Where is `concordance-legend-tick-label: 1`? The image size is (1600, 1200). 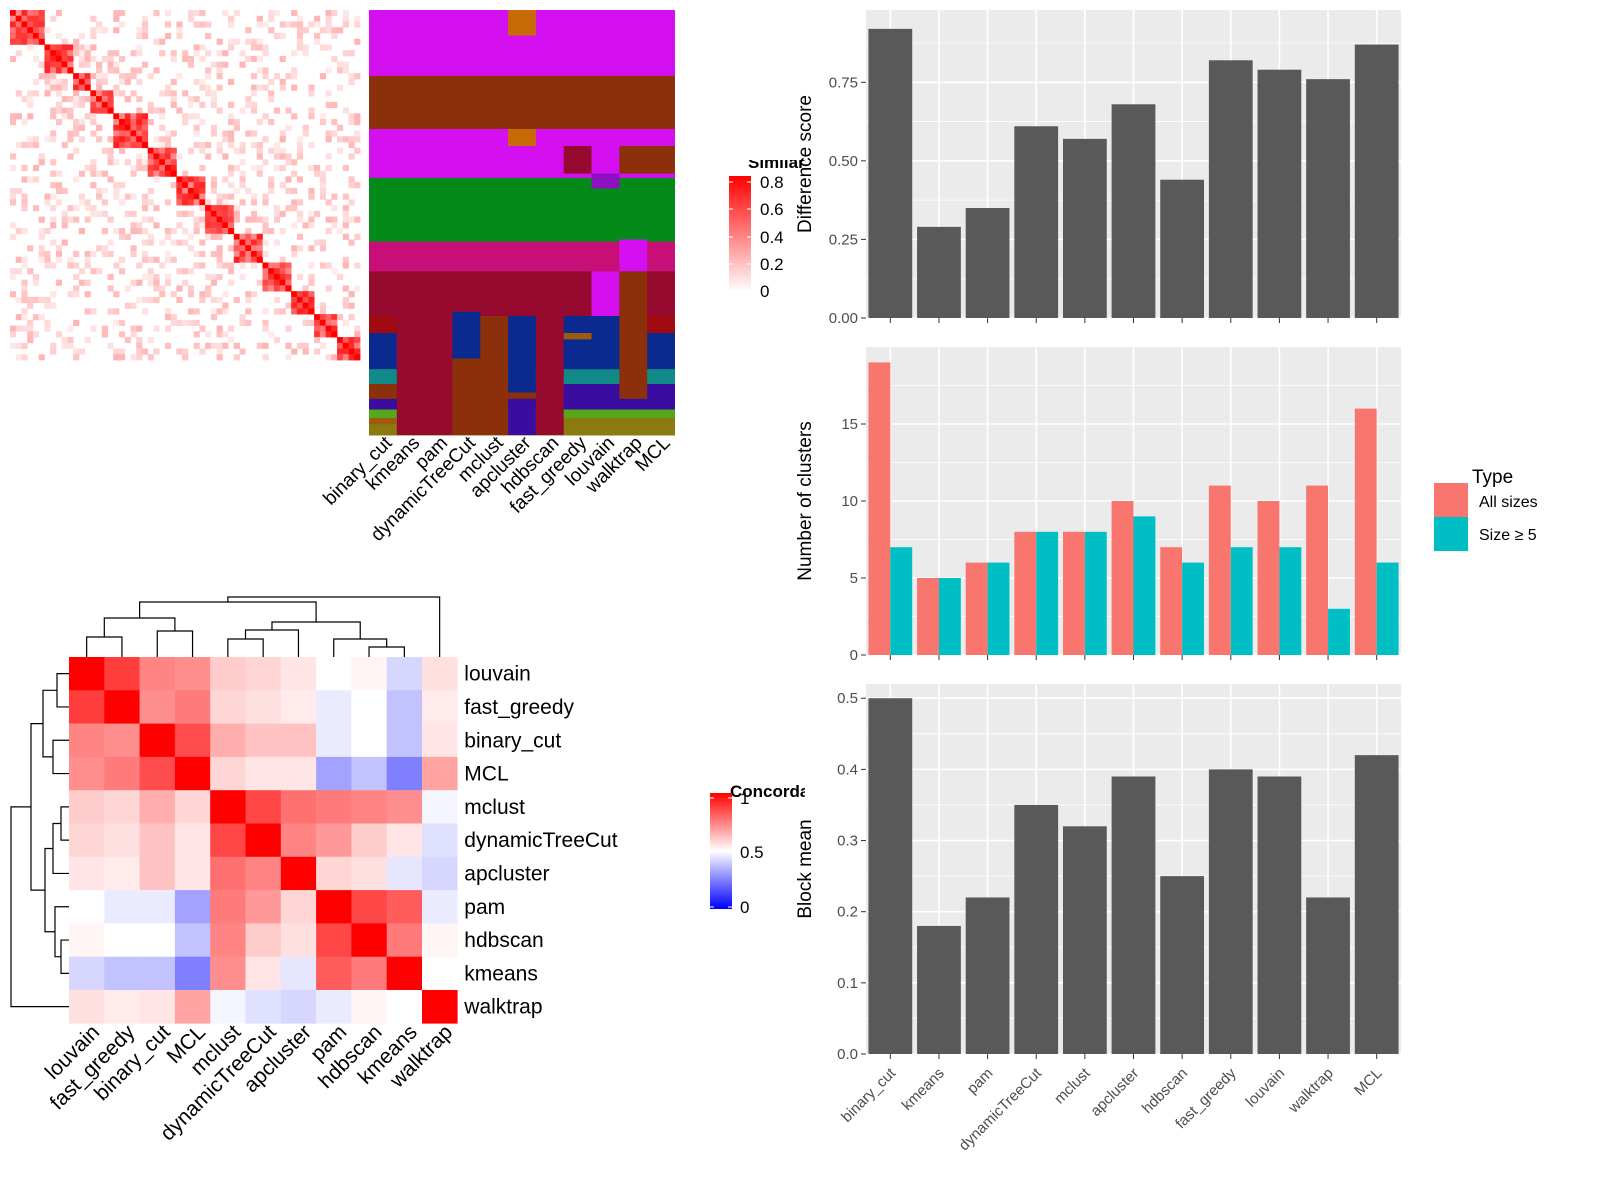
concordance-legend-tick-label: 1 is located at coordinates (744, 798).